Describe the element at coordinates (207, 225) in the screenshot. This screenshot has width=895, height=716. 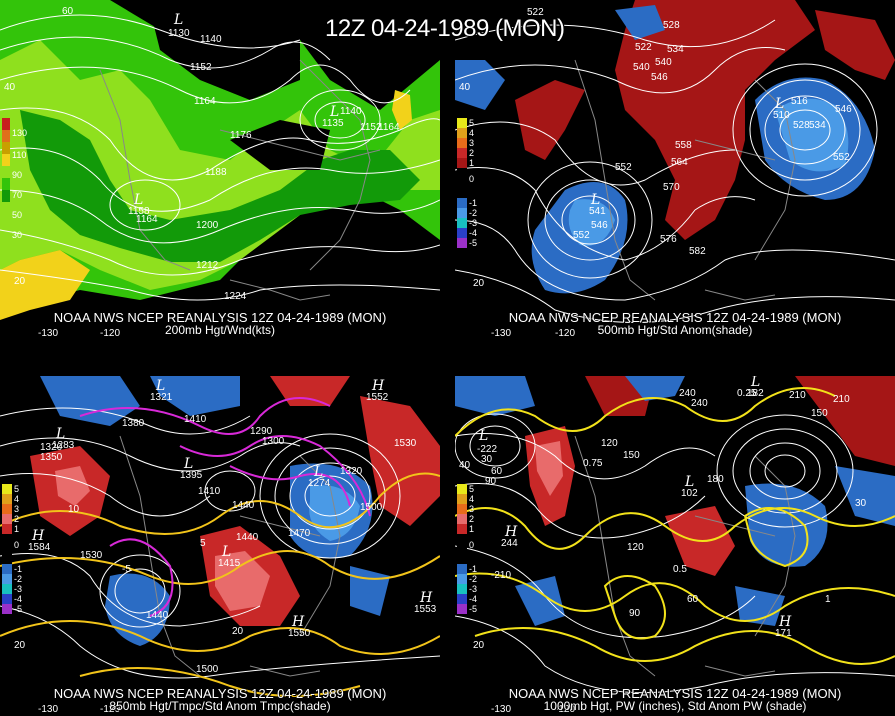
I see `contour-label: 1200` at that location.